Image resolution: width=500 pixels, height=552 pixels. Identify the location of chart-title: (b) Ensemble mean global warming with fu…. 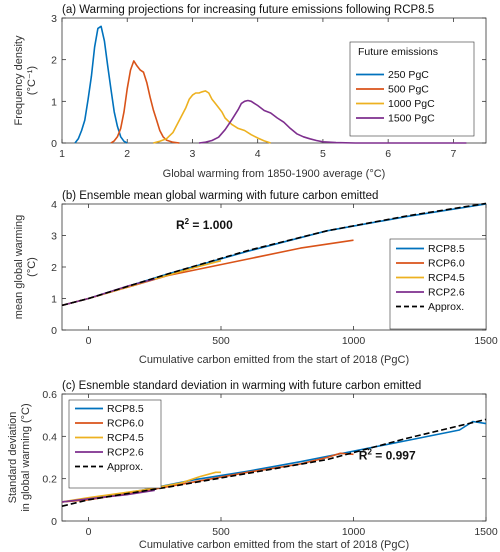
(220, 196).